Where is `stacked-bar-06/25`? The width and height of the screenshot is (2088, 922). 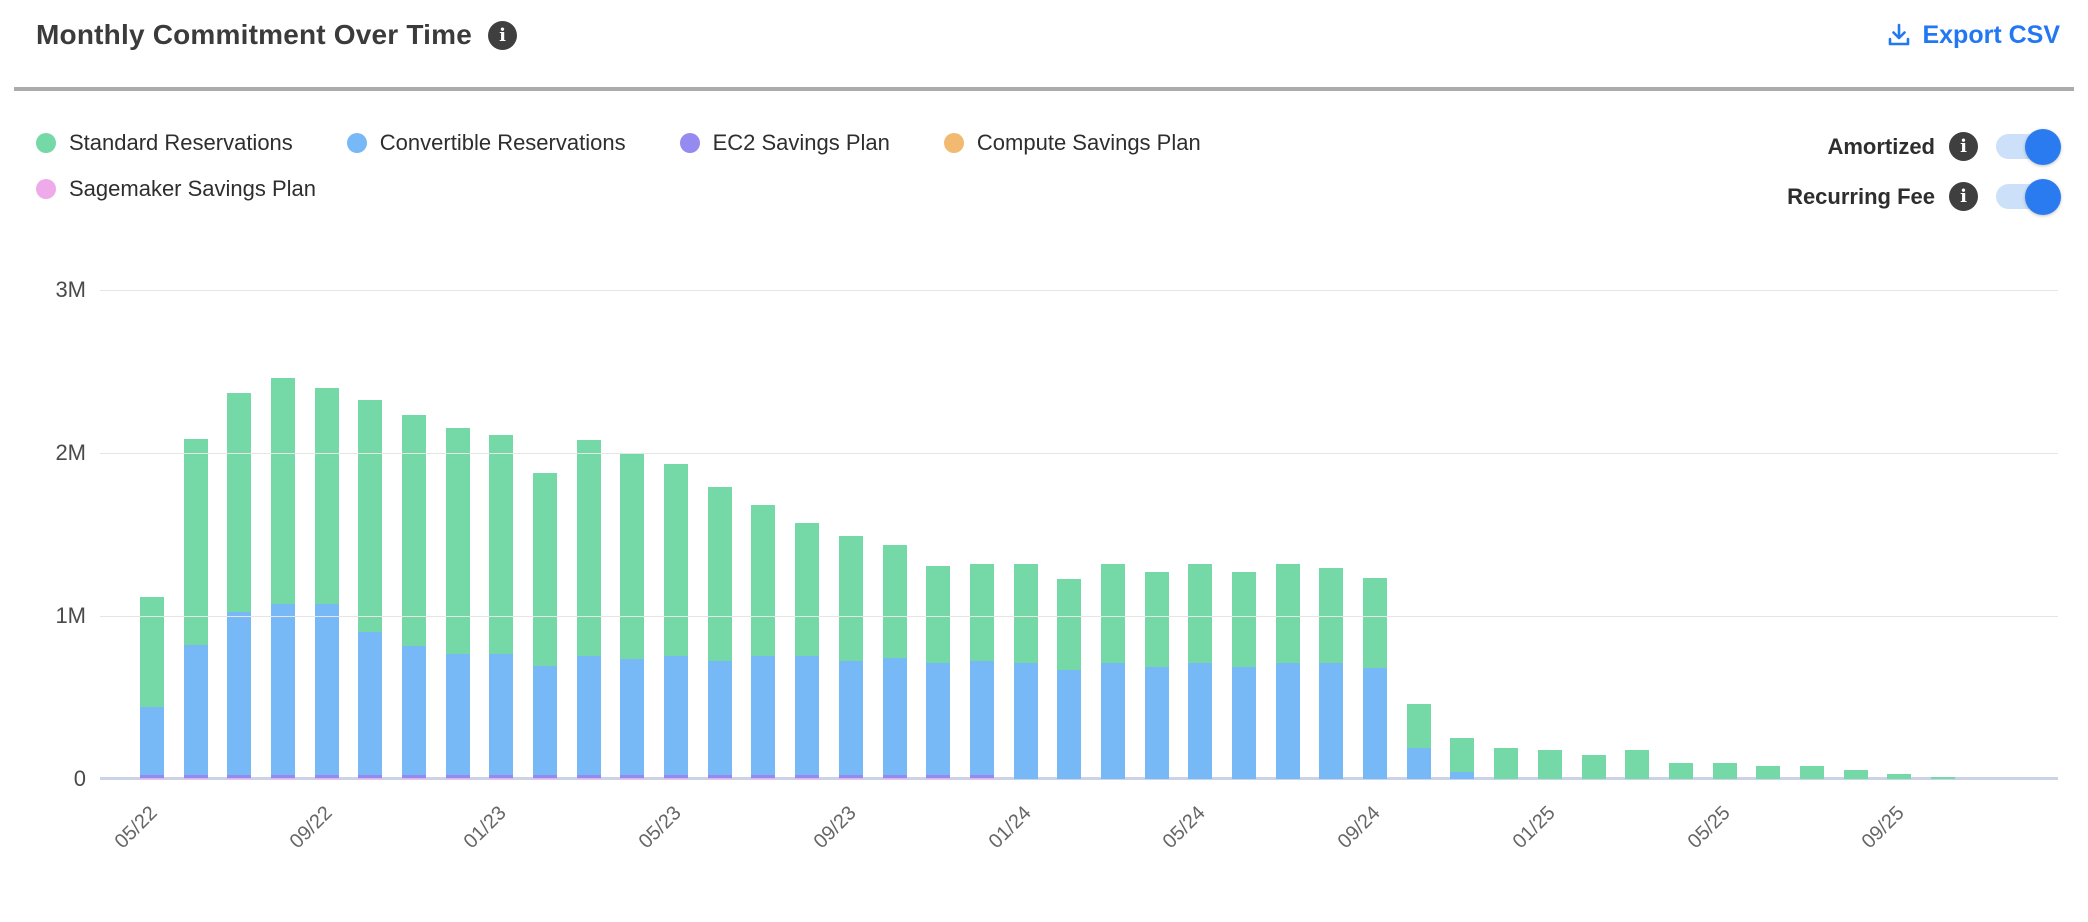
stacked-bar-06/25 is located at coordinates (1768, 772).